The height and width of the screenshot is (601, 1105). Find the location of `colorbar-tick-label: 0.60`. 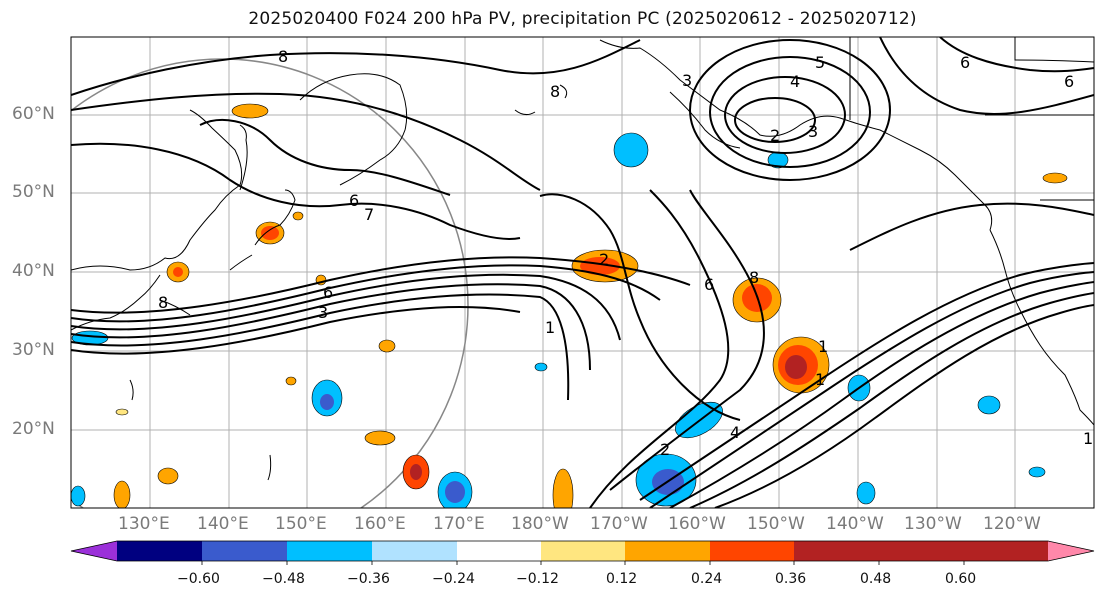

colorbar-tick-label: 0.60 is located at coordinates (961, 579).